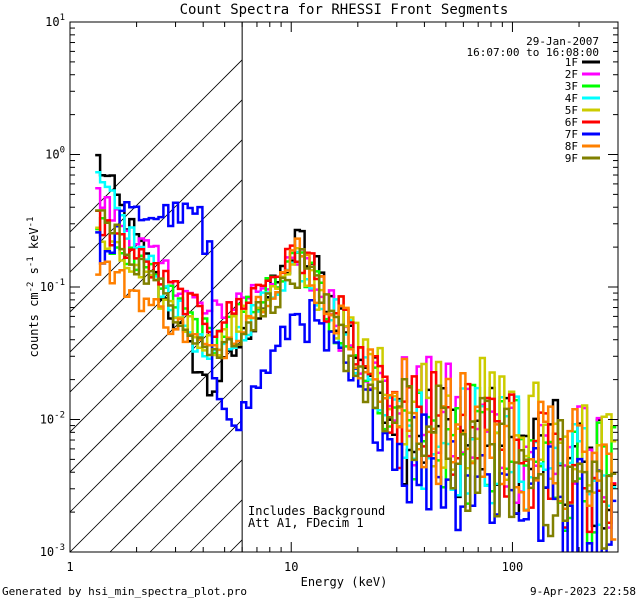 Image resolution: width=640 pixels, height=600 pixels. I want to click on legend-label-4F: 4F, so click(571, 98).